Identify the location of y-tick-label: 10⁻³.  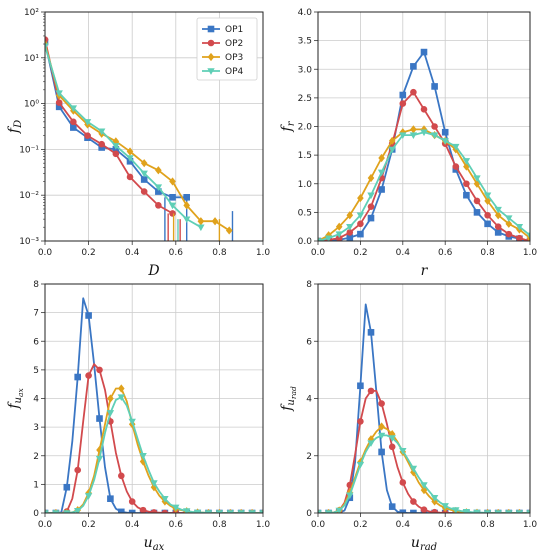
(29, 242).